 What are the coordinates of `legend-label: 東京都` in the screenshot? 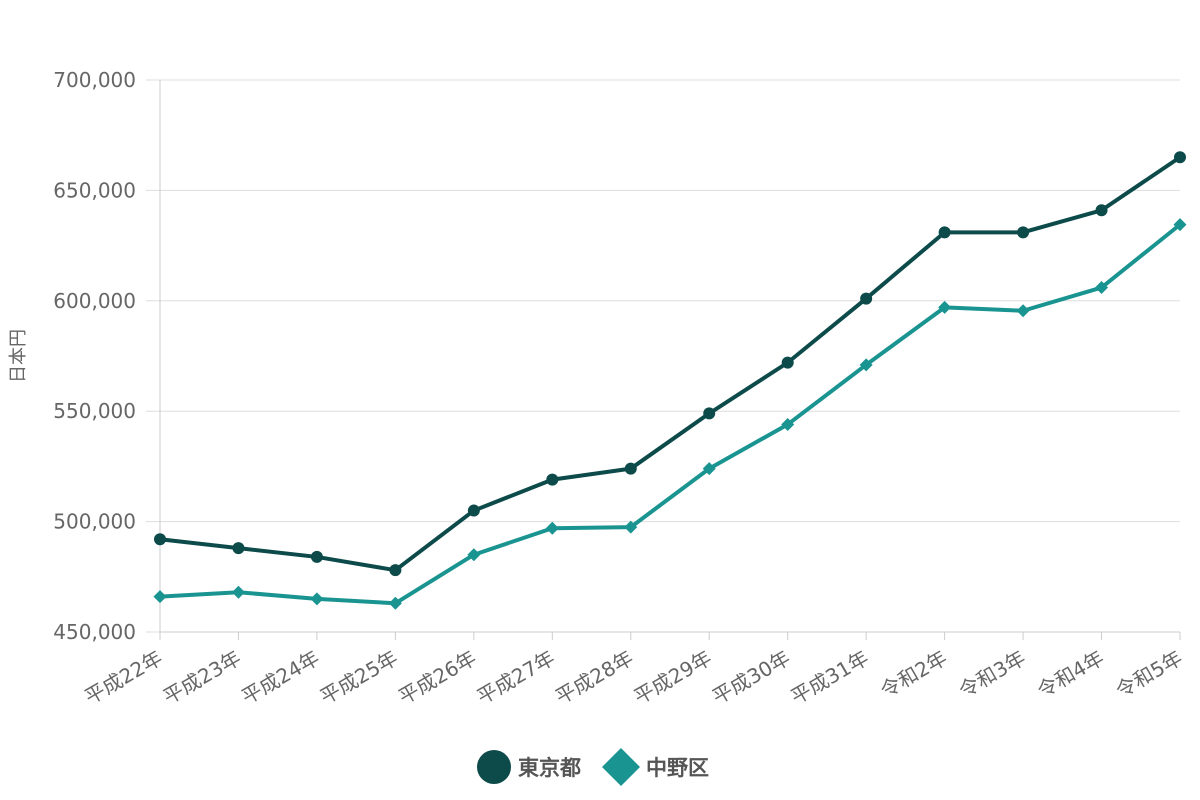 It's located at (549, 768).